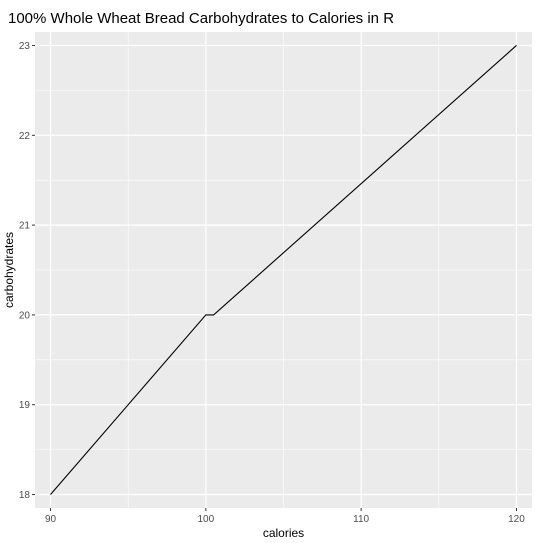 This screenshot has width=548, height=543. I want to click on y-tick-label: 23, so click(25, 46).